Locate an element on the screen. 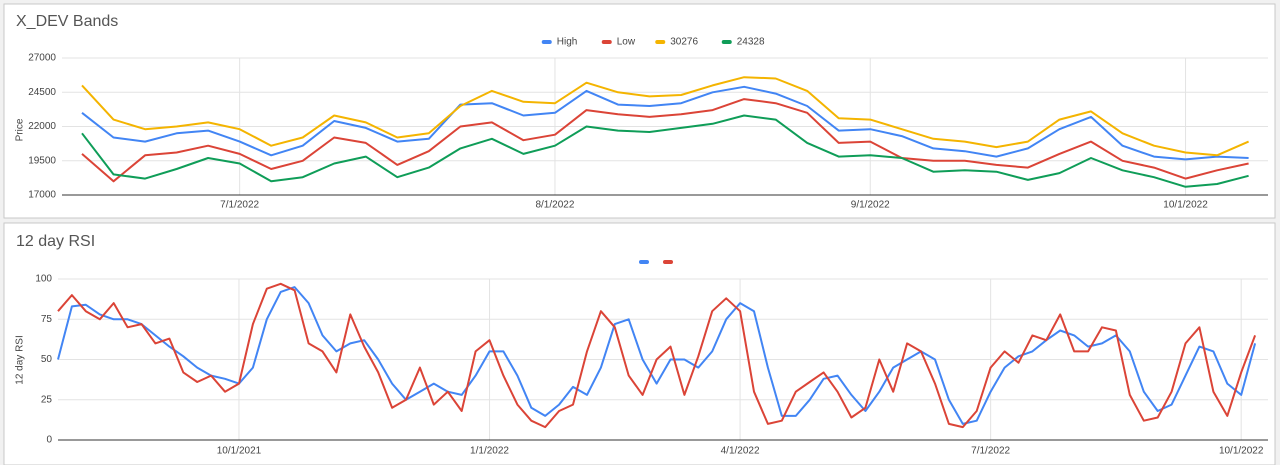 The height and width of the screenshot is (465, 1280). chart-title: X_DEV Bands is located at coordinates (67, 21).